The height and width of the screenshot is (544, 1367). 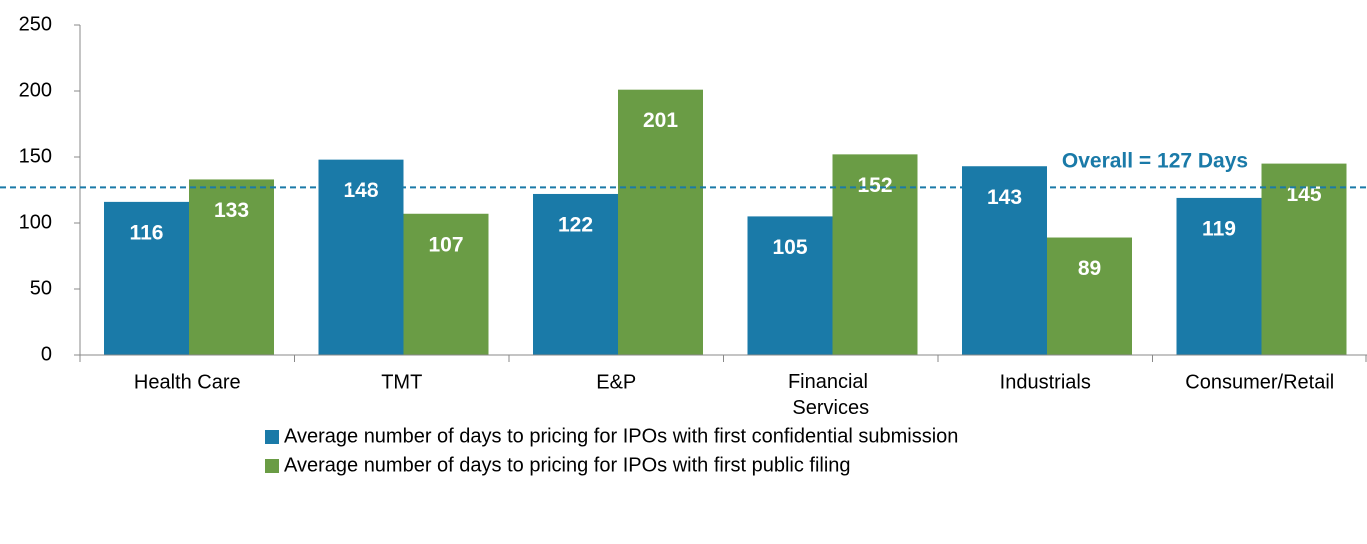 I want to click on data-label: 122, so click(x=575, y=225).